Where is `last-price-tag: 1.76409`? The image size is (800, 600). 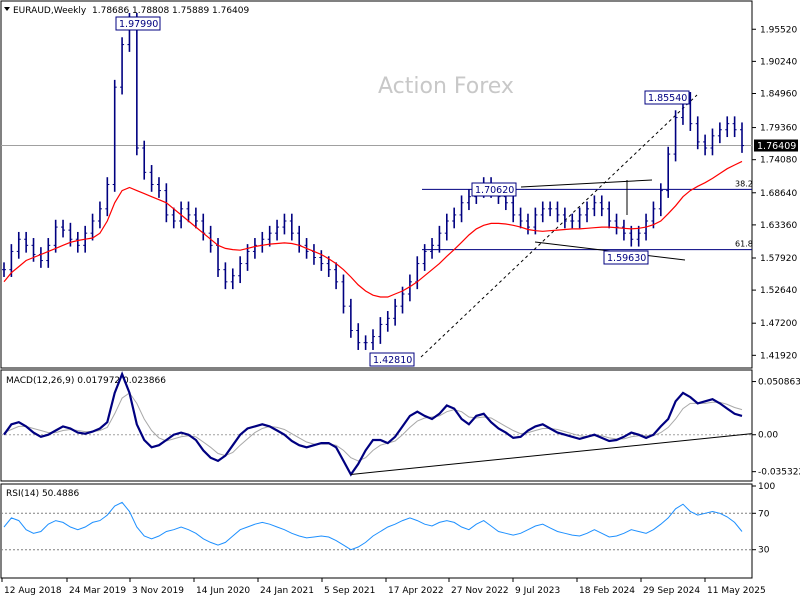 last-price-tag: 1.76409 is located at coordinates (776, 145).